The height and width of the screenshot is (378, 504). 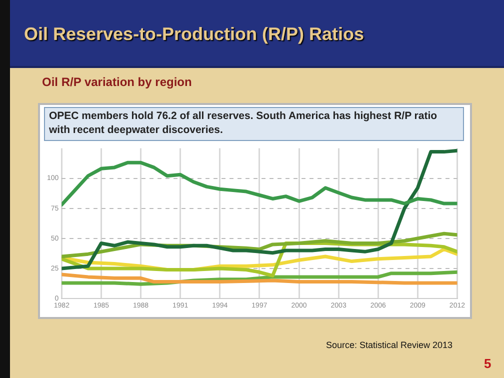 What do you see at coordinates (117, 82) in the screenshot?
I see `chart-subtitle: Oil R/P variation by region` at bounding box center [117, 82].